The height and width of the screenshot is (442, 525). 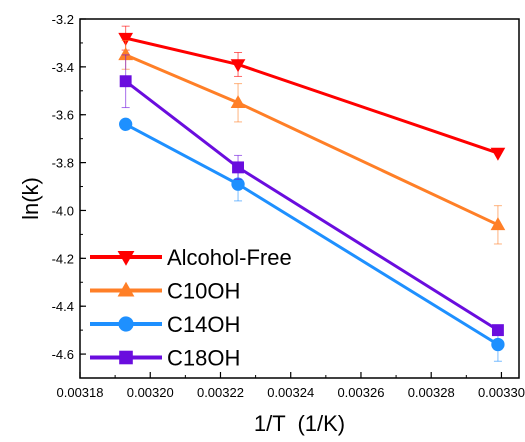 What do you see at coordinates (63, 306) in the screenshot?
I see `y-tick-label: -4.4` at bounding box center [63, 306].